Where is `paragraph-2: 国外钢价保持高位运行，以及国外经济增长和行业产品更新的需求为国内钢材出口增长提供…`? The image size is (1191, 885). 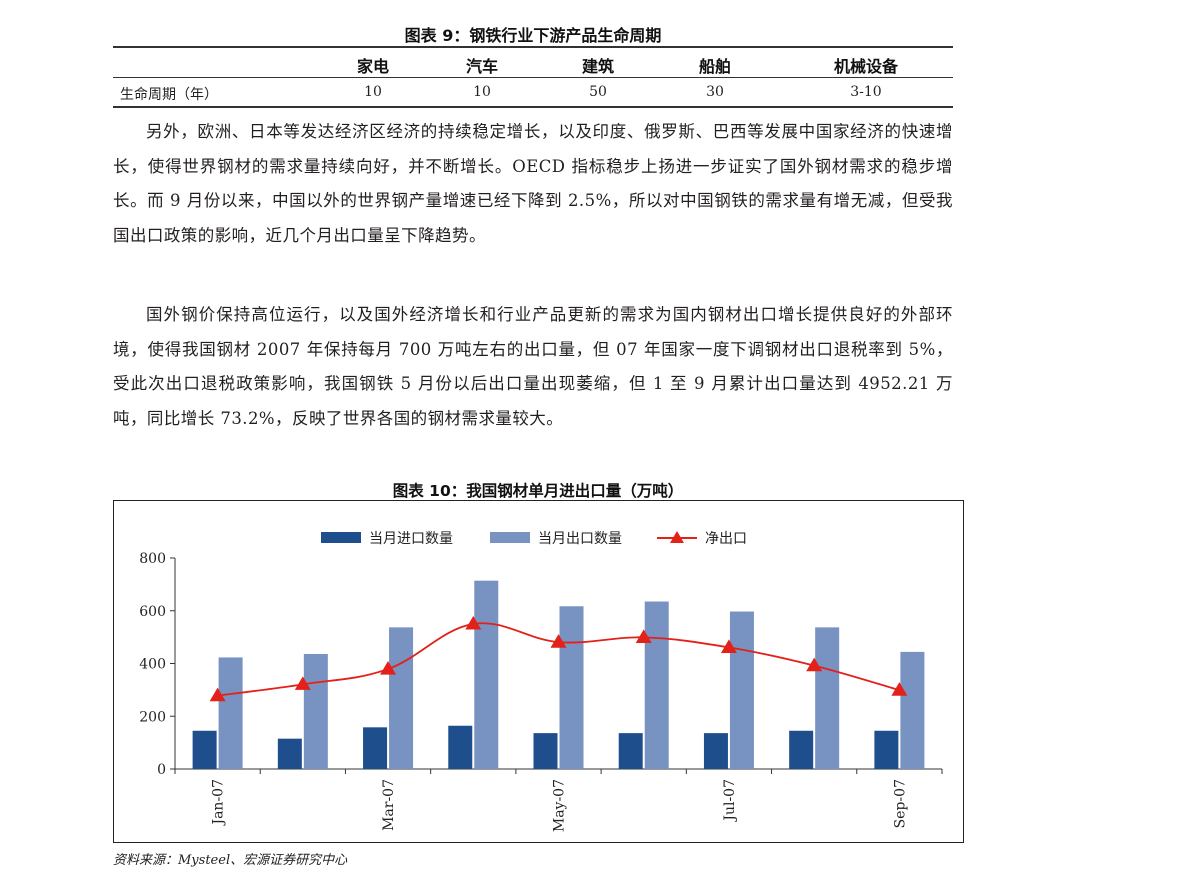 paragraph-2: 国外钢价保持高位运行，以及国外经济增长和行业产品更新的需求为国内钢材出口增长提供… is located at coordinates (533, 366).